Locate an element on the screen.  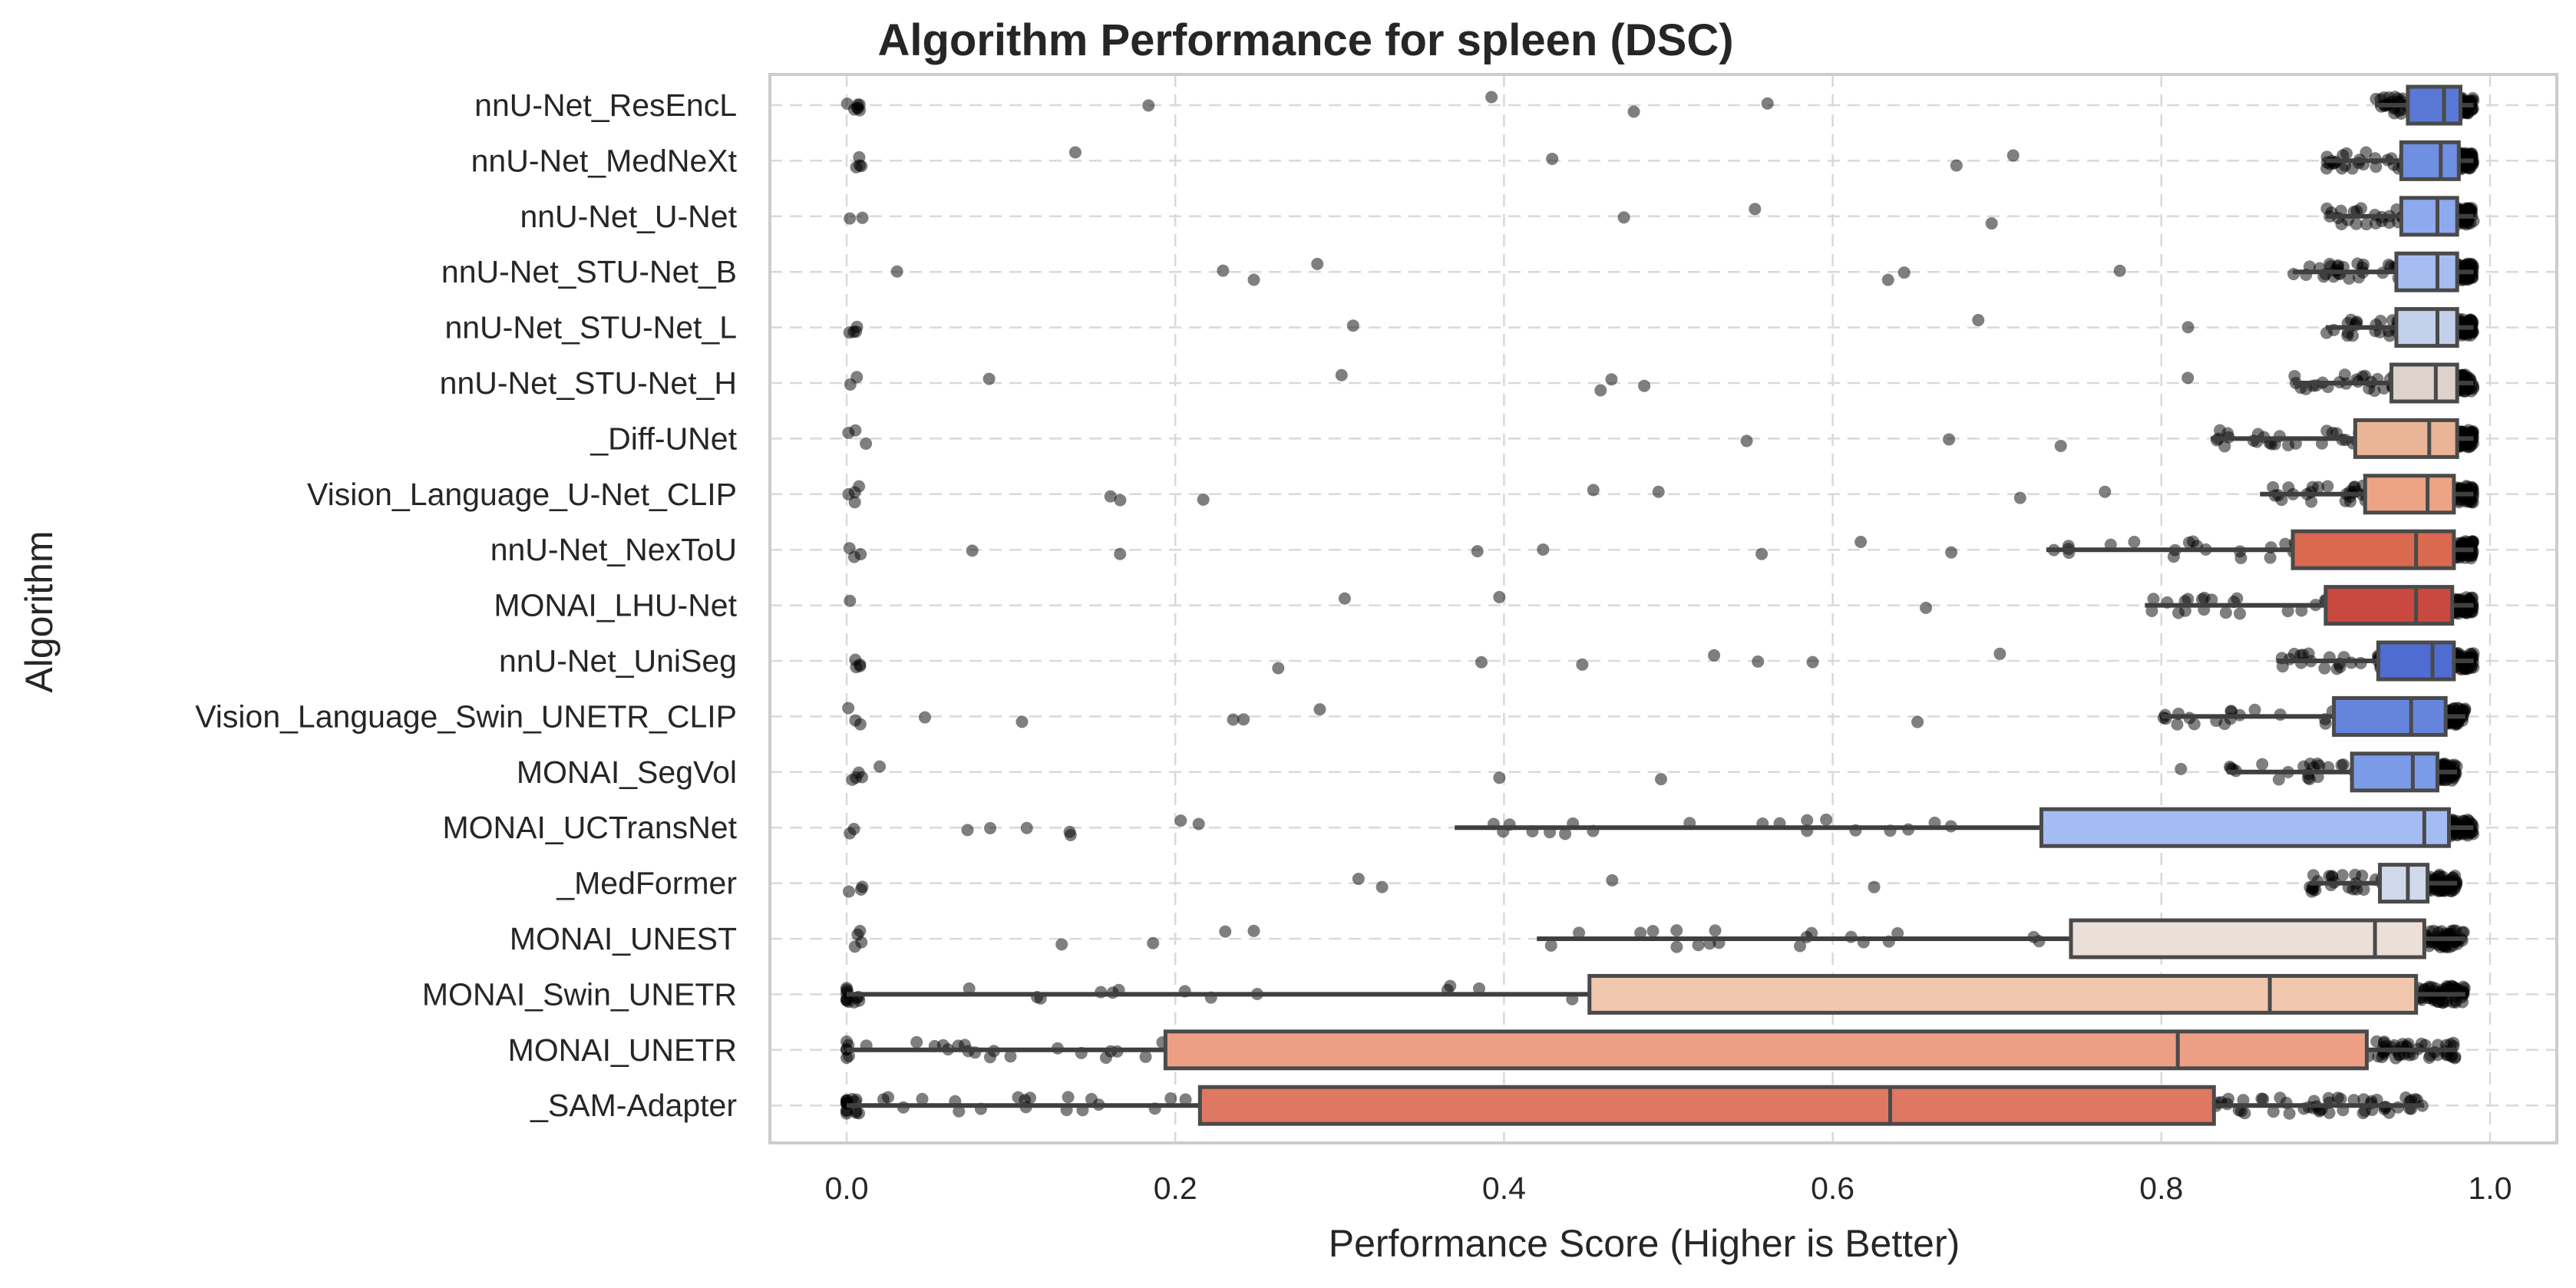
x-tick-label: 0.6 is located at coordinates (1832, 1188).